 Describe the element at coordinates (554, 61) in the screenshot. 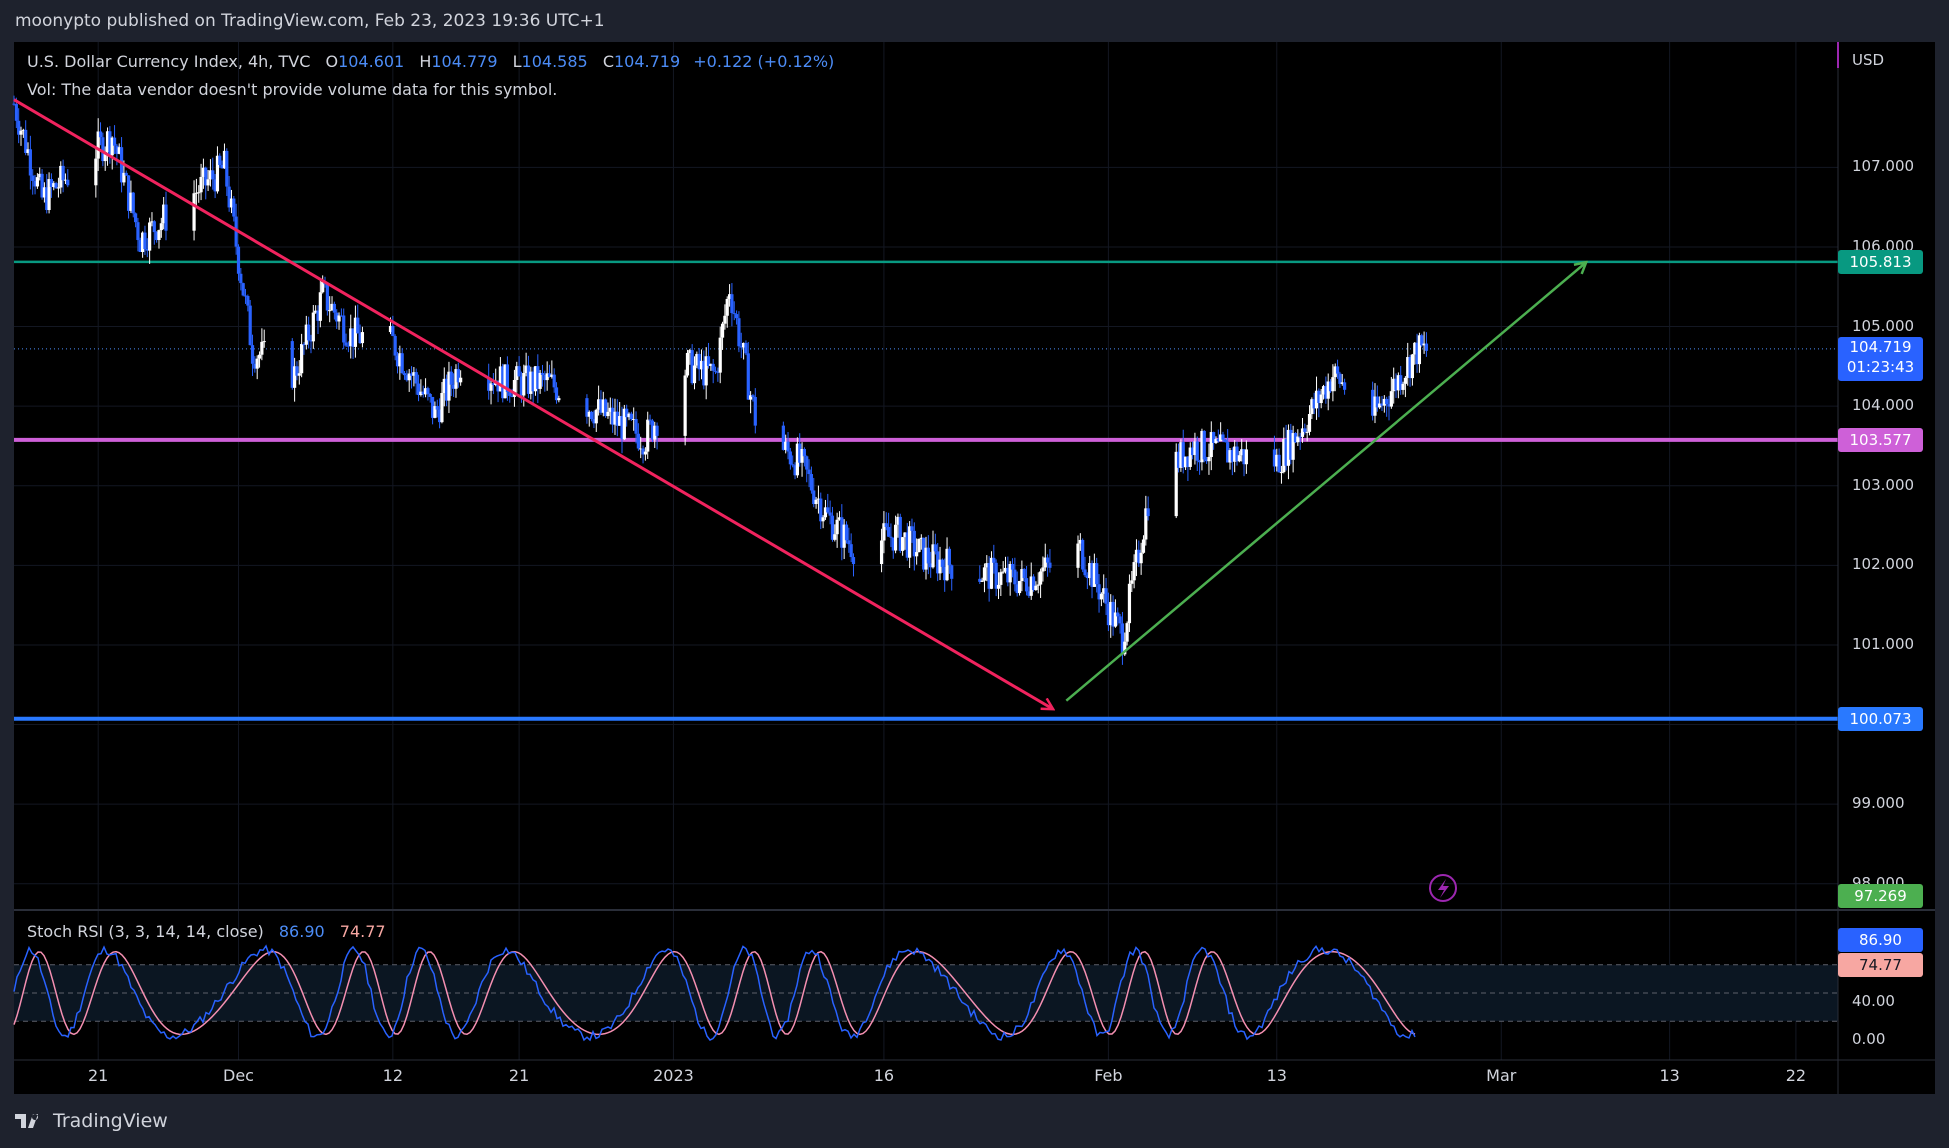

I see `low-value: 104.585` at that location.